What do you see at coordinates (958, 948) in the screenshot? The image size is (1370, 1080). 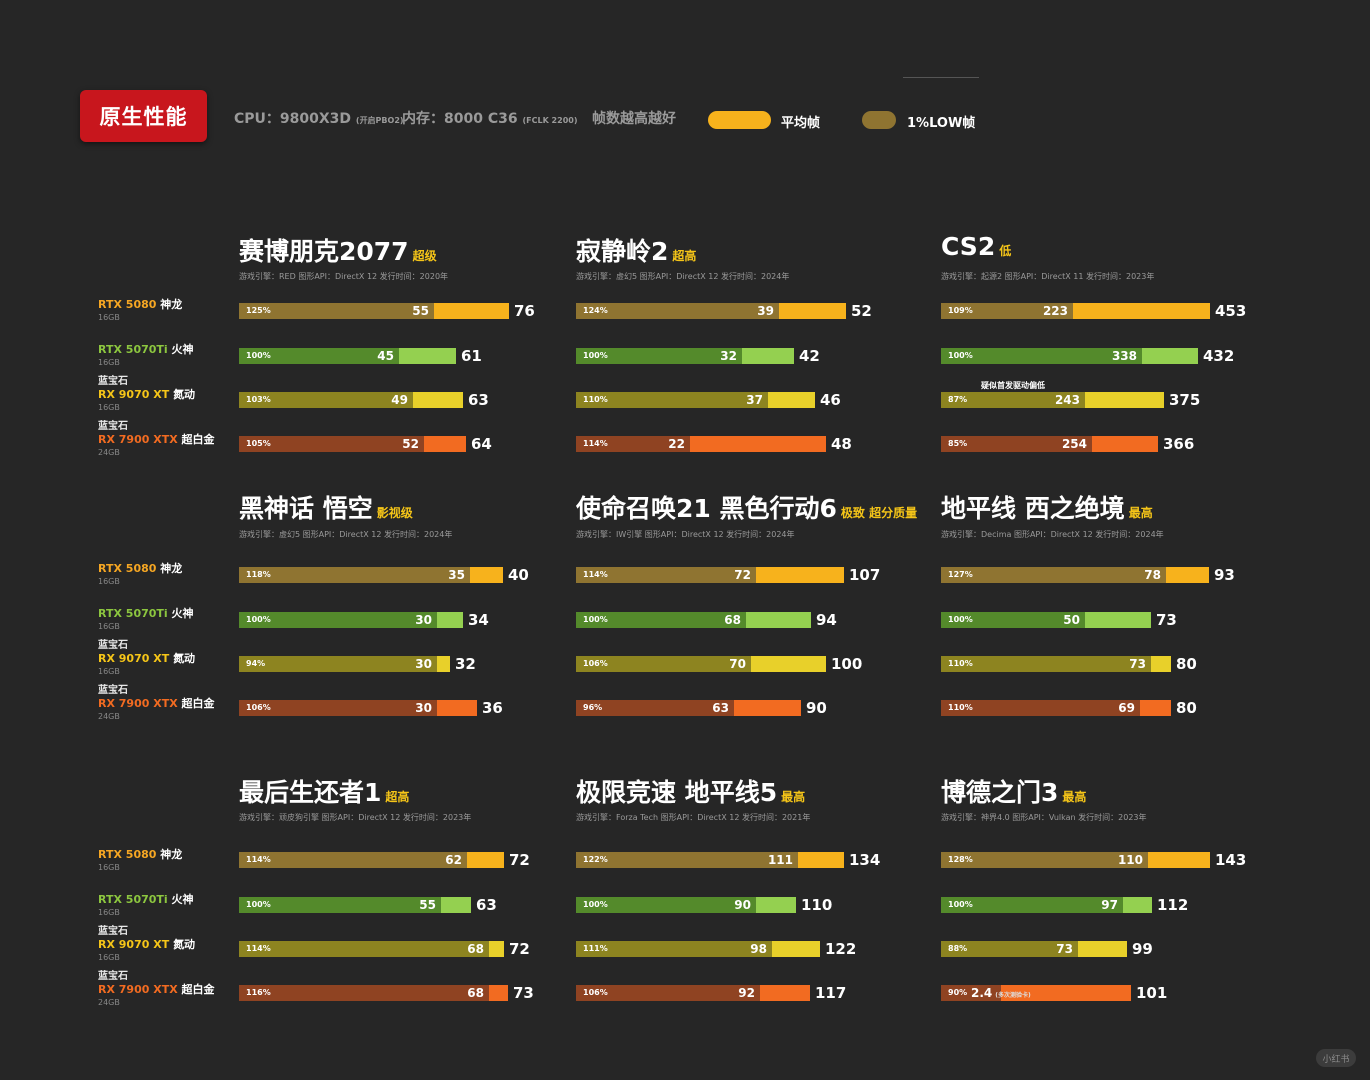 I see `relative-percent: 88%` at bounding box center [958, 948].